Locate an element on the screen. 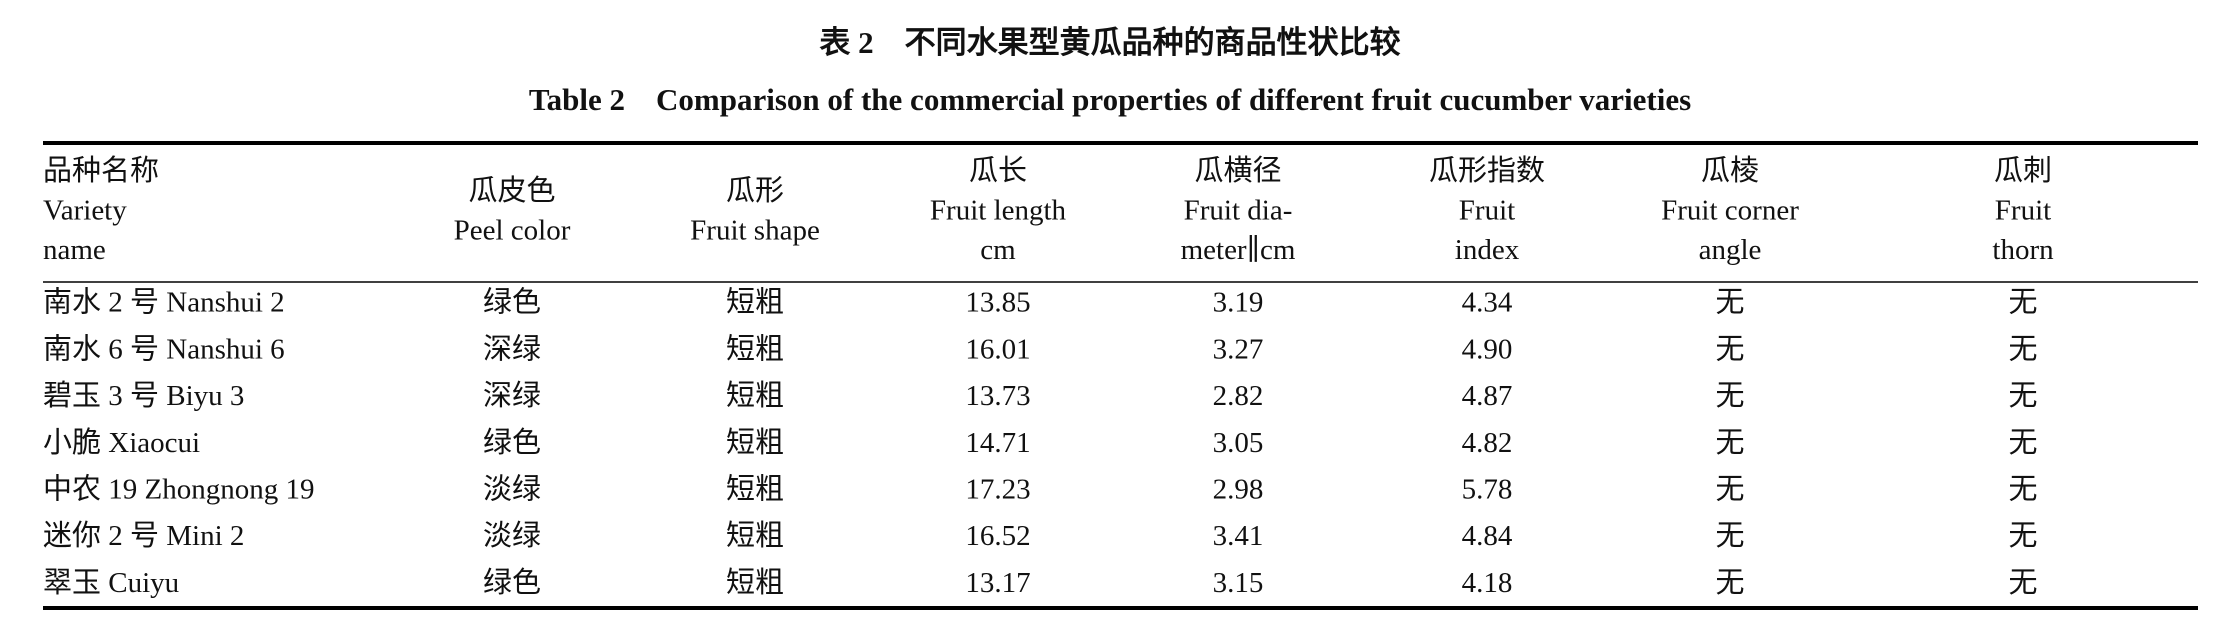 Image resolution: width=2220 pixels, height=622 pixels. table-cell: 16.52 is located at coordinates (997, 536).